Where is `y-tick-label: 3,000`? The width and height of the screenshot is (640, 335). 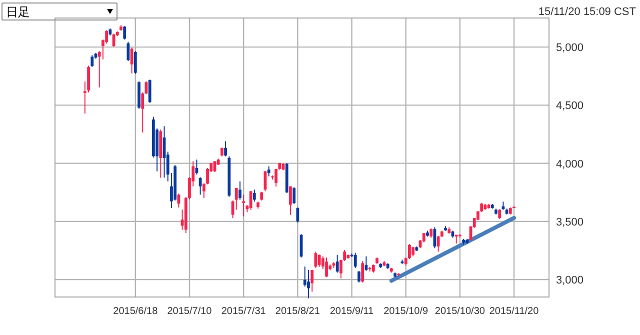
y-tick-label: 3,000 is located at coordinates (570, 280).